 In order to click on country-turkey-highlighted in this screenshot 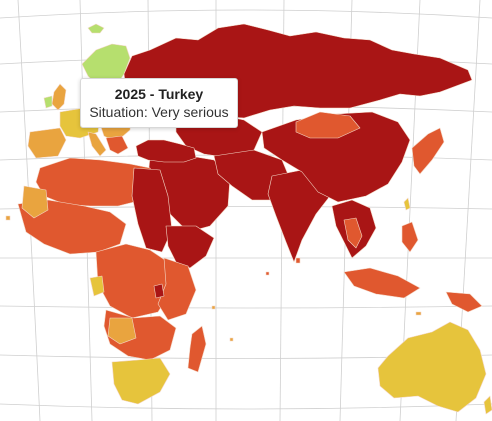, I will do `click(166, 151)`.